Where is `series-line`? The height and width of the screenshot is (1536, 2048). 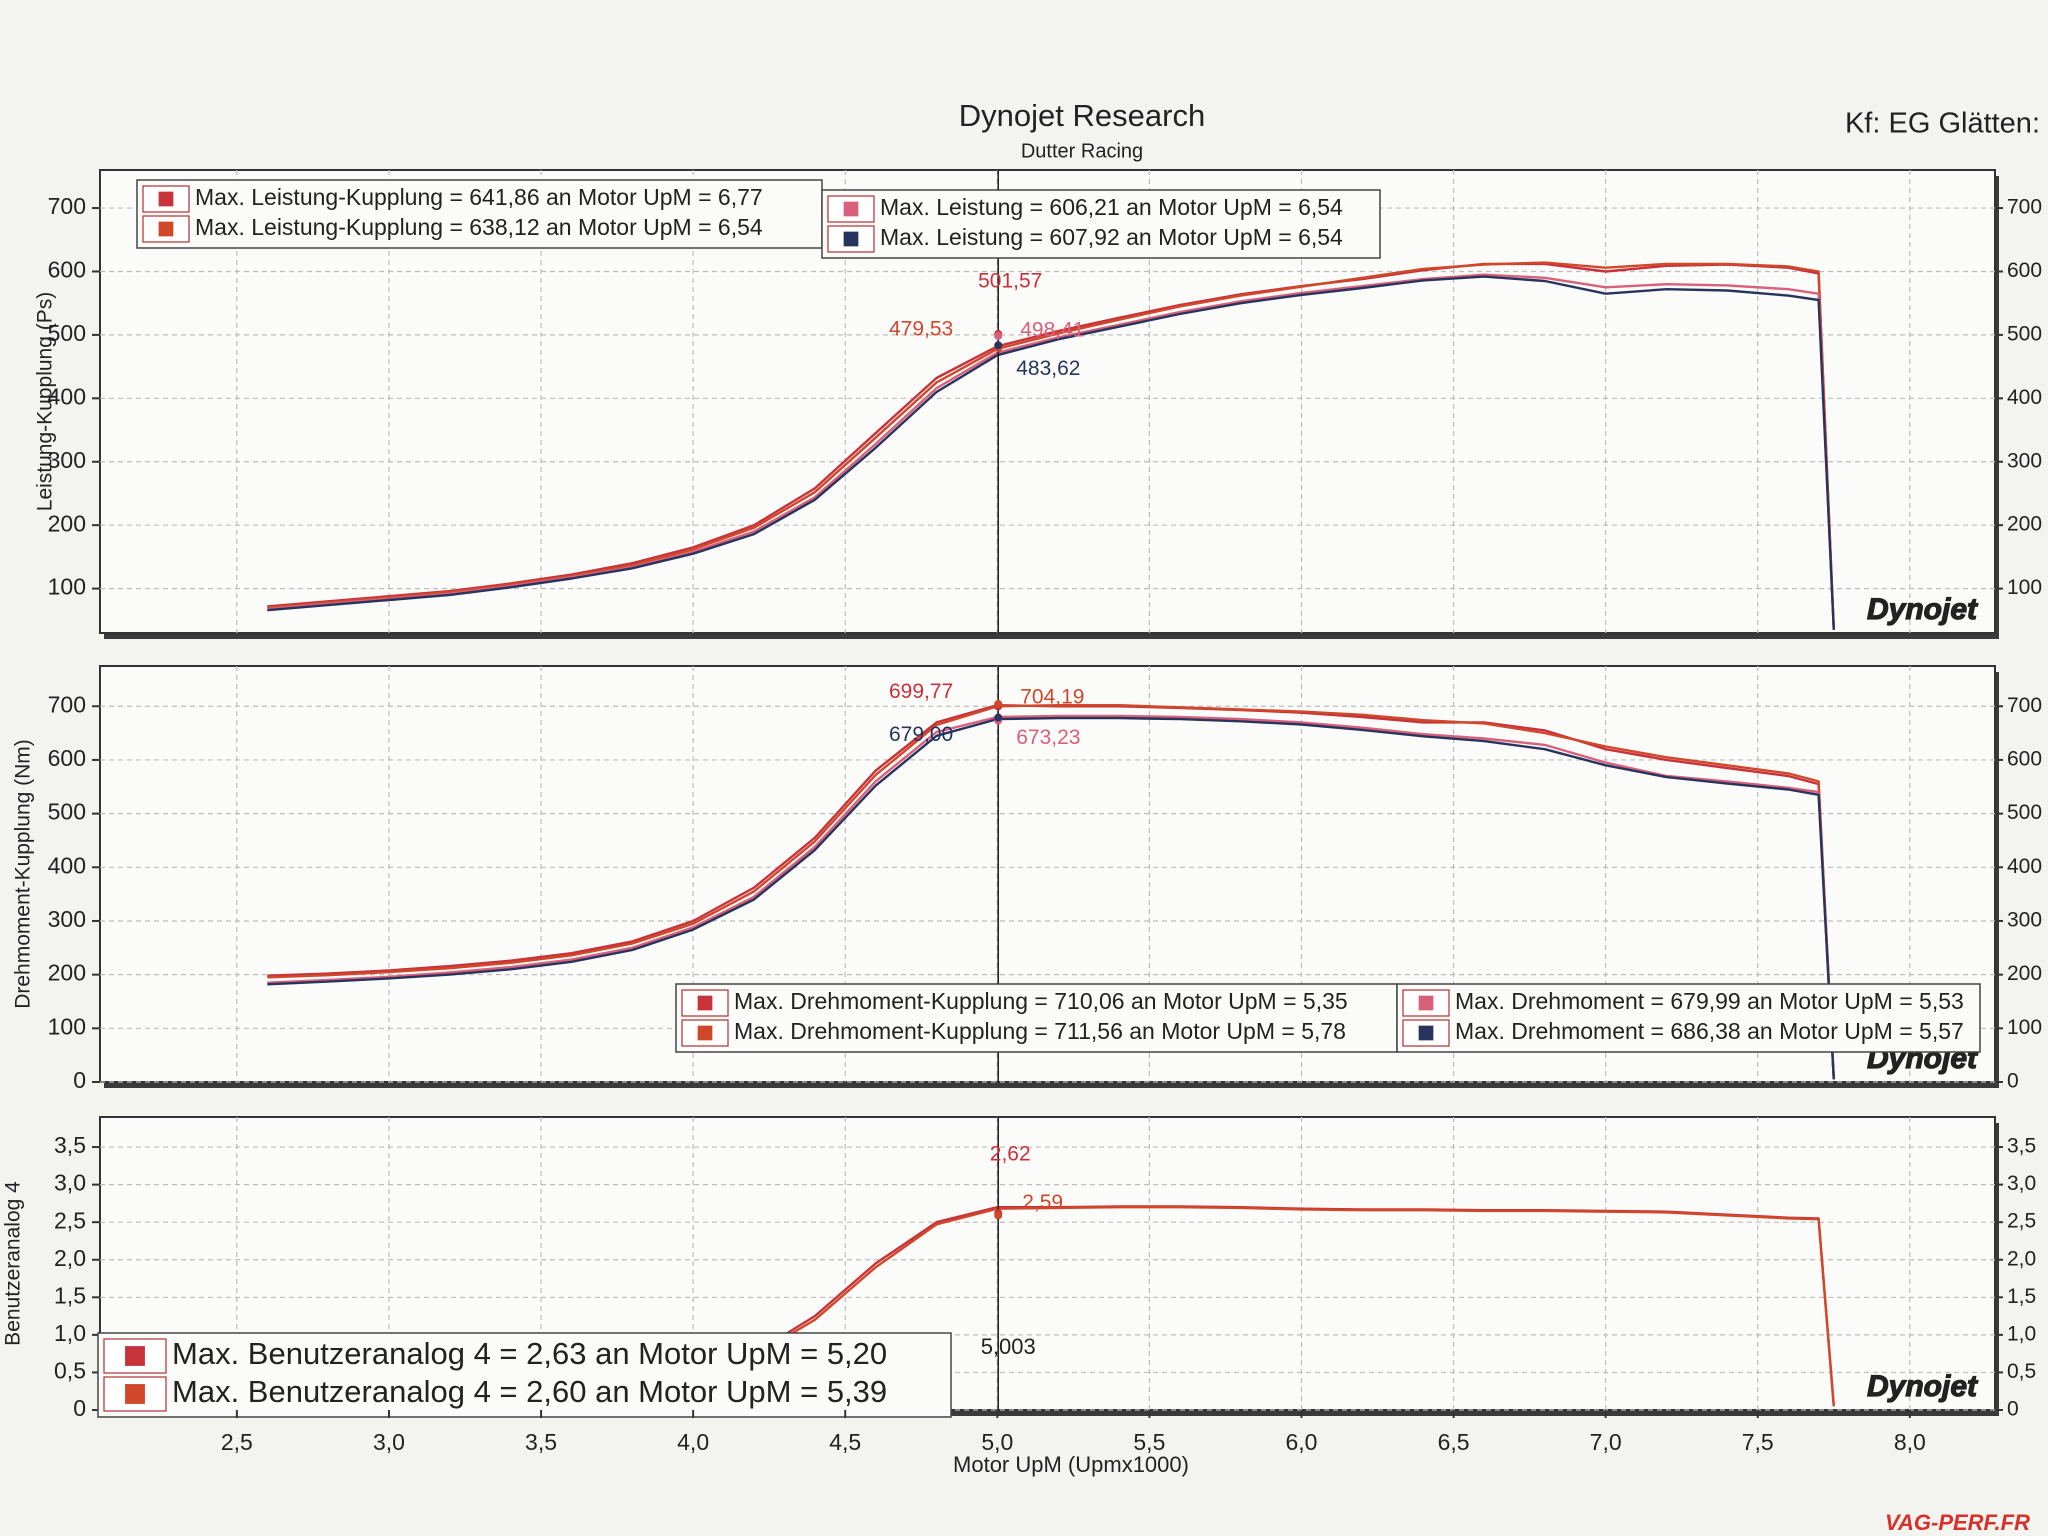
series-line is located at coordinates (1294, 1306).